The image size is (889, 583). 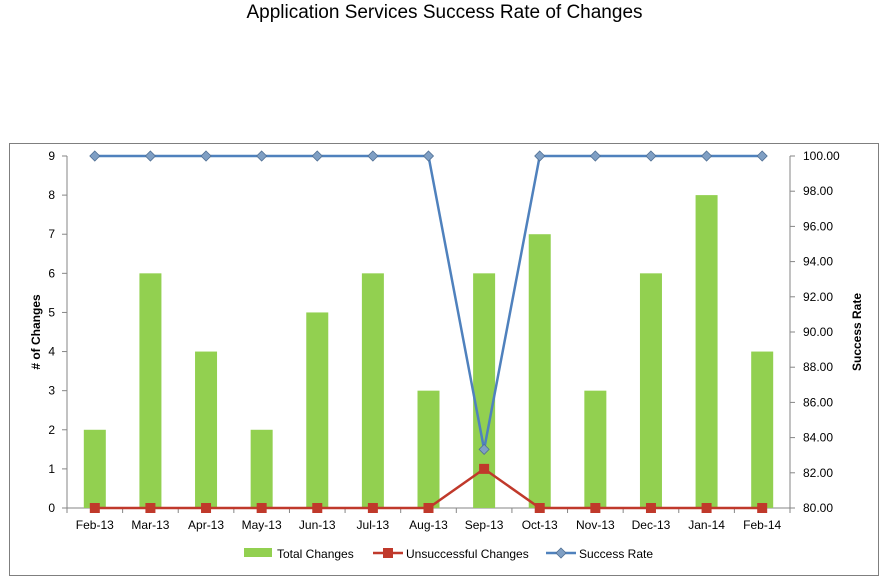 I want to click on y-axis-title-right: Success Rate, so click(x=857, y=332).